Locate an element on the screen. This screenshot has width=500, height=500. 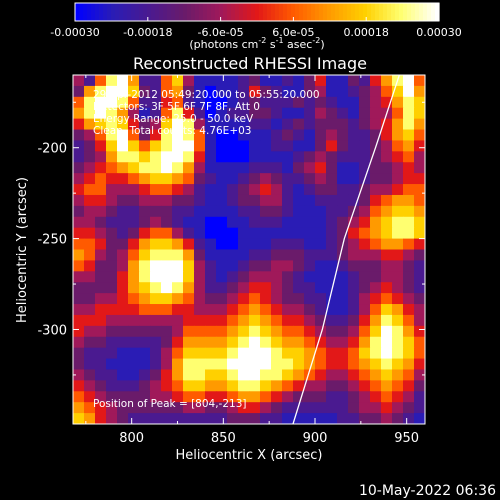
annotation-peak-position: Position of Peak = [804,-213] is located at coordinates (170, 404).